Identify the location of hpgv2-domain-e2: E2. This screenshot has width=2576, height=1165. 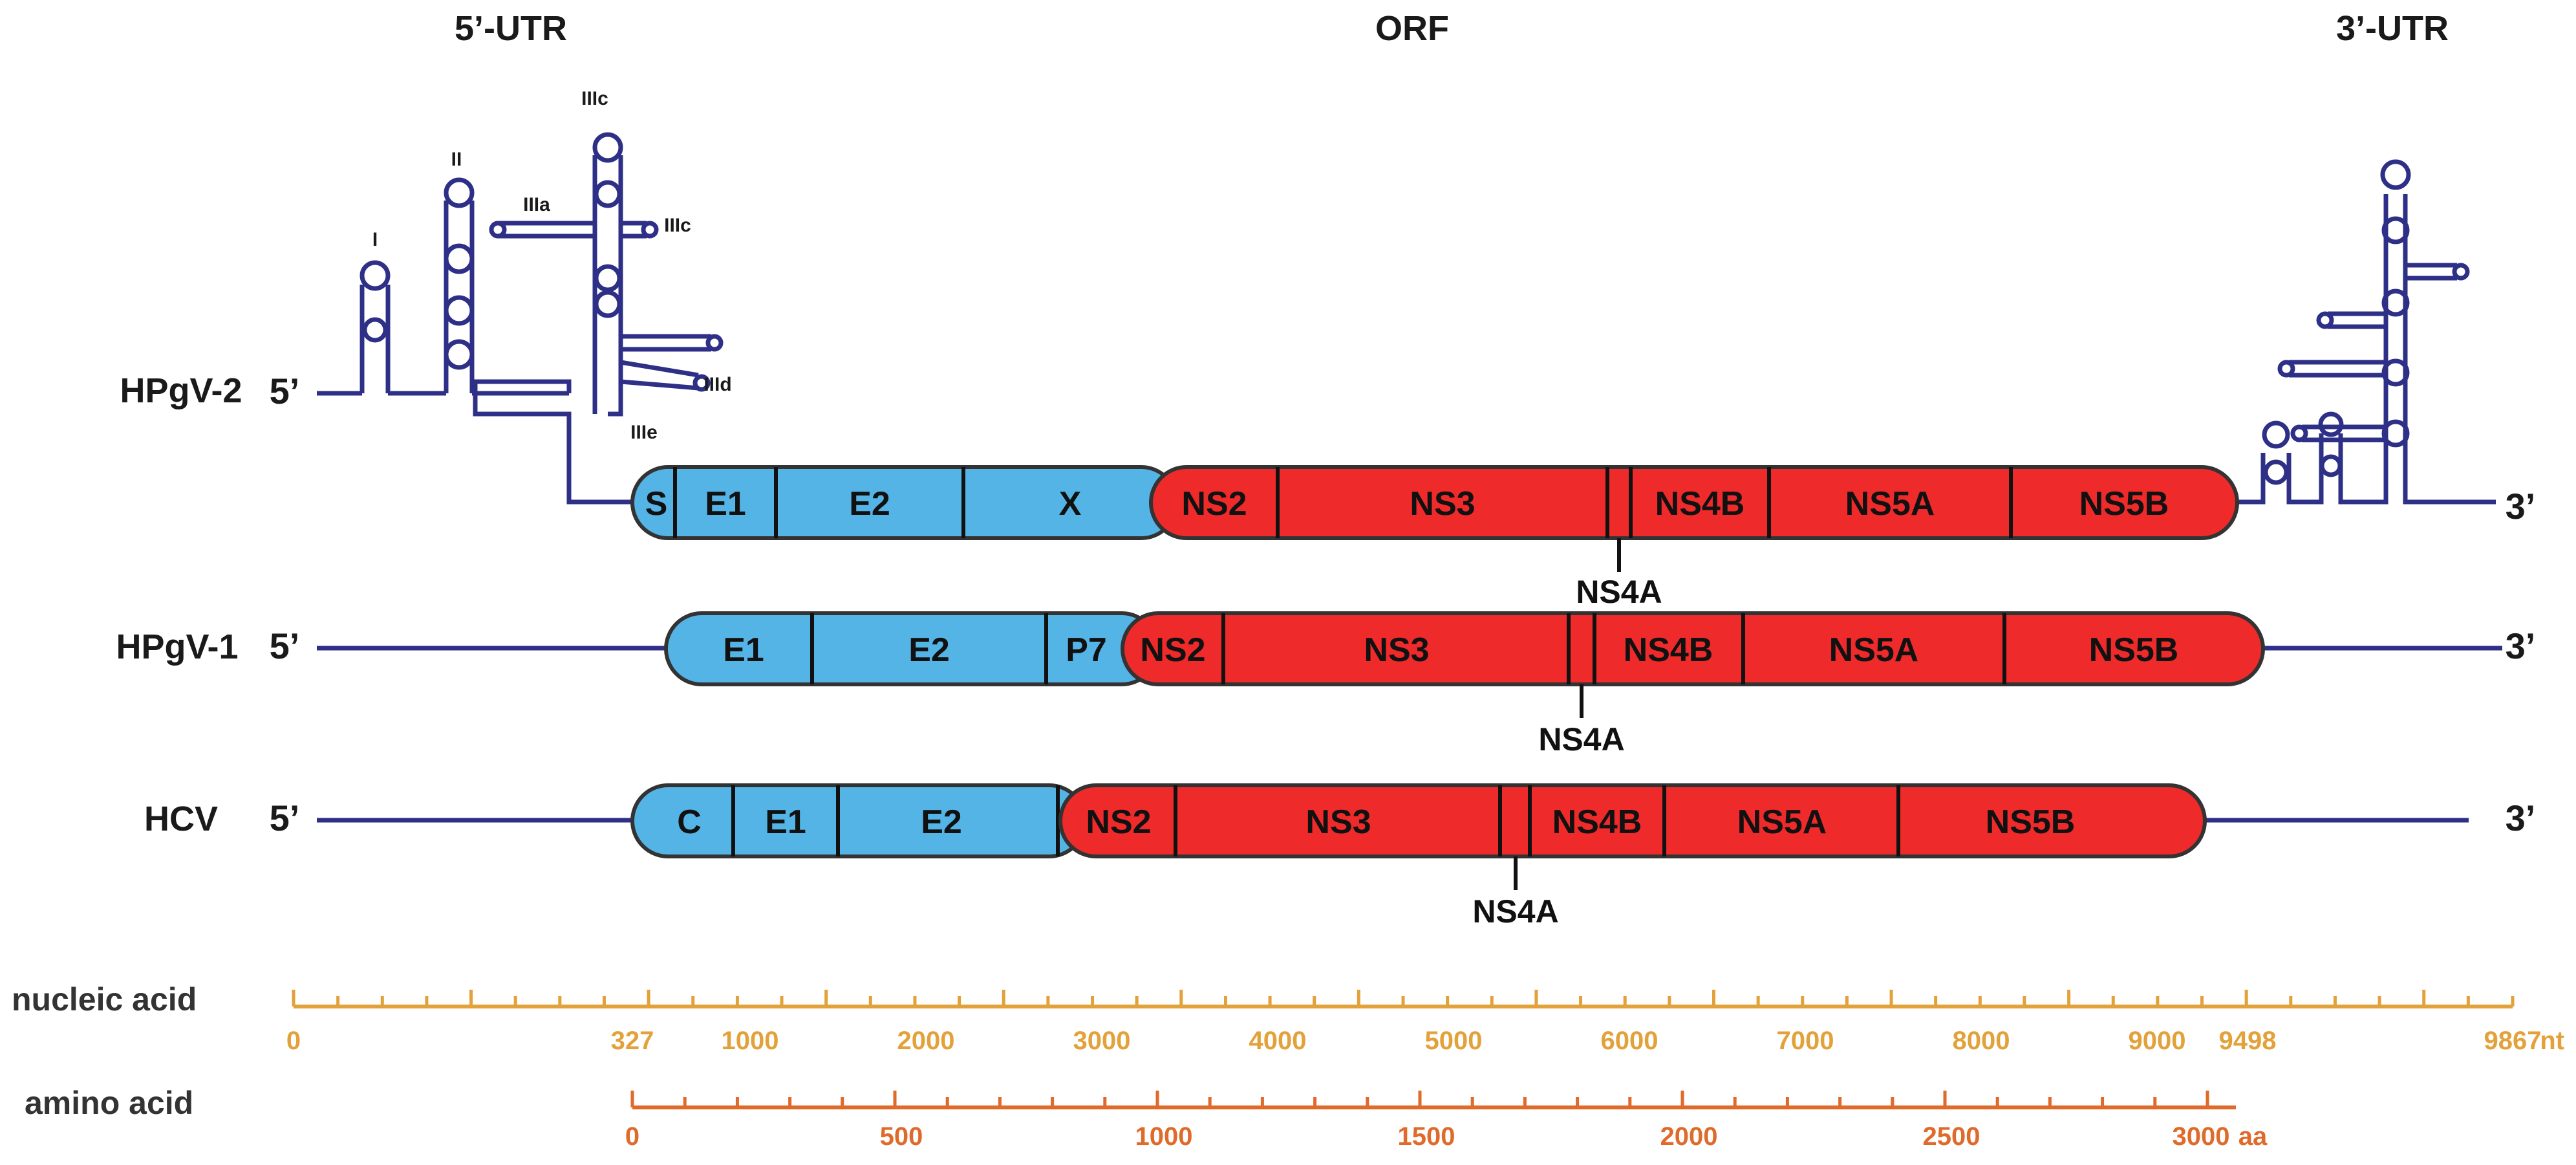
(869, 504).